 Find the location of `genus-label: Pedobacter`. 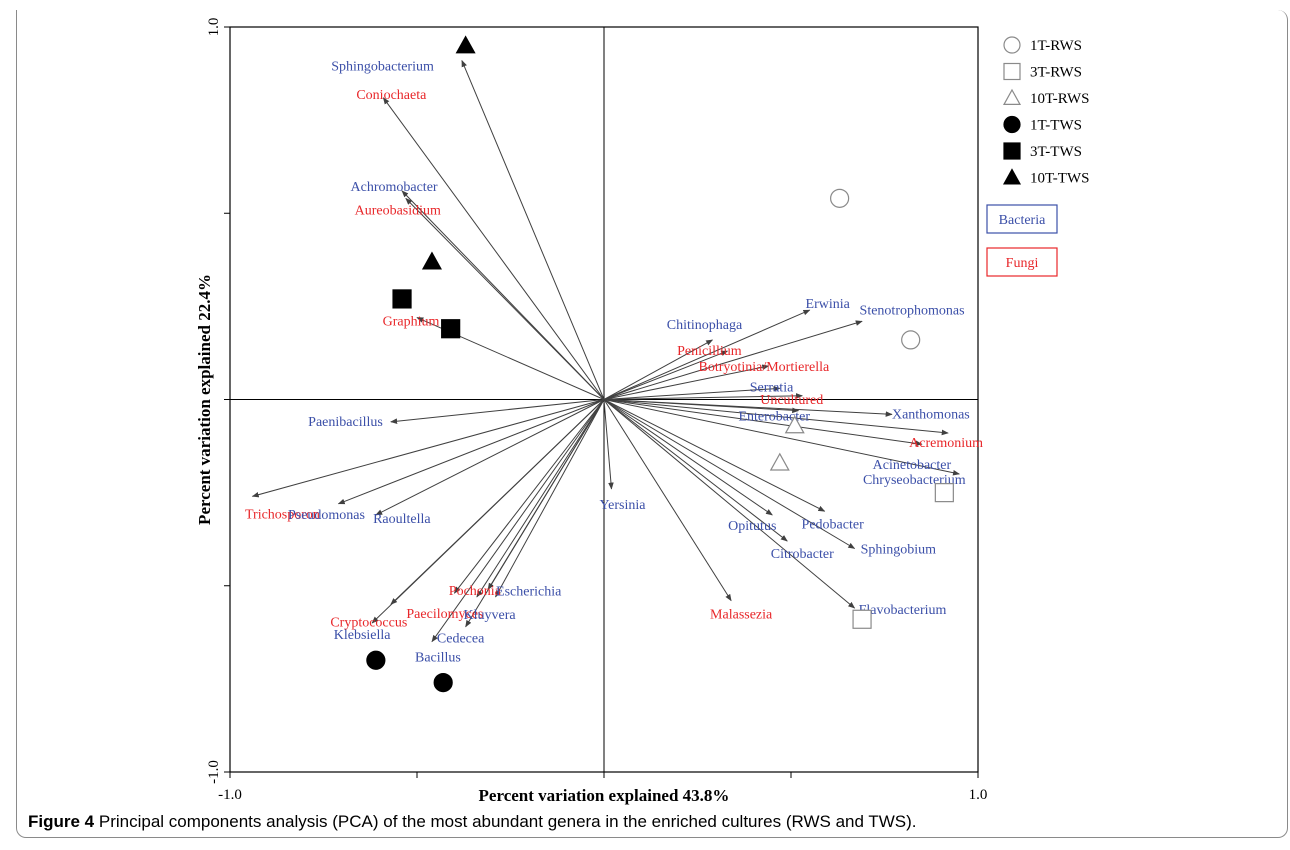

genus-label: Pedobacter is located at coordinates (833, 524).